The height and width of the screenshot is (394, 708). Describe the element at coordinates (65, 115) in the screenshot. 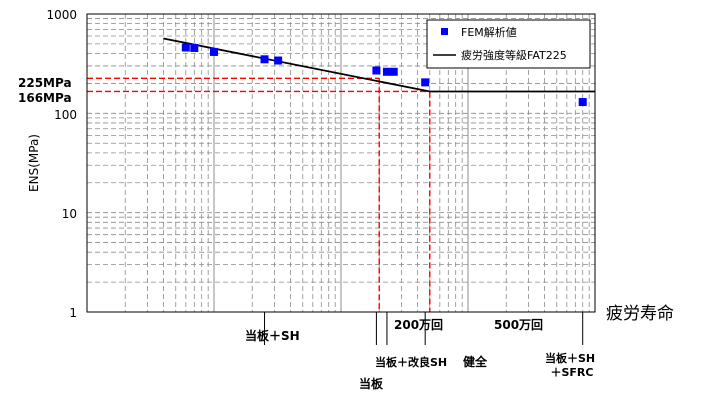

I see `y-tick-label-100: 100` at that location.